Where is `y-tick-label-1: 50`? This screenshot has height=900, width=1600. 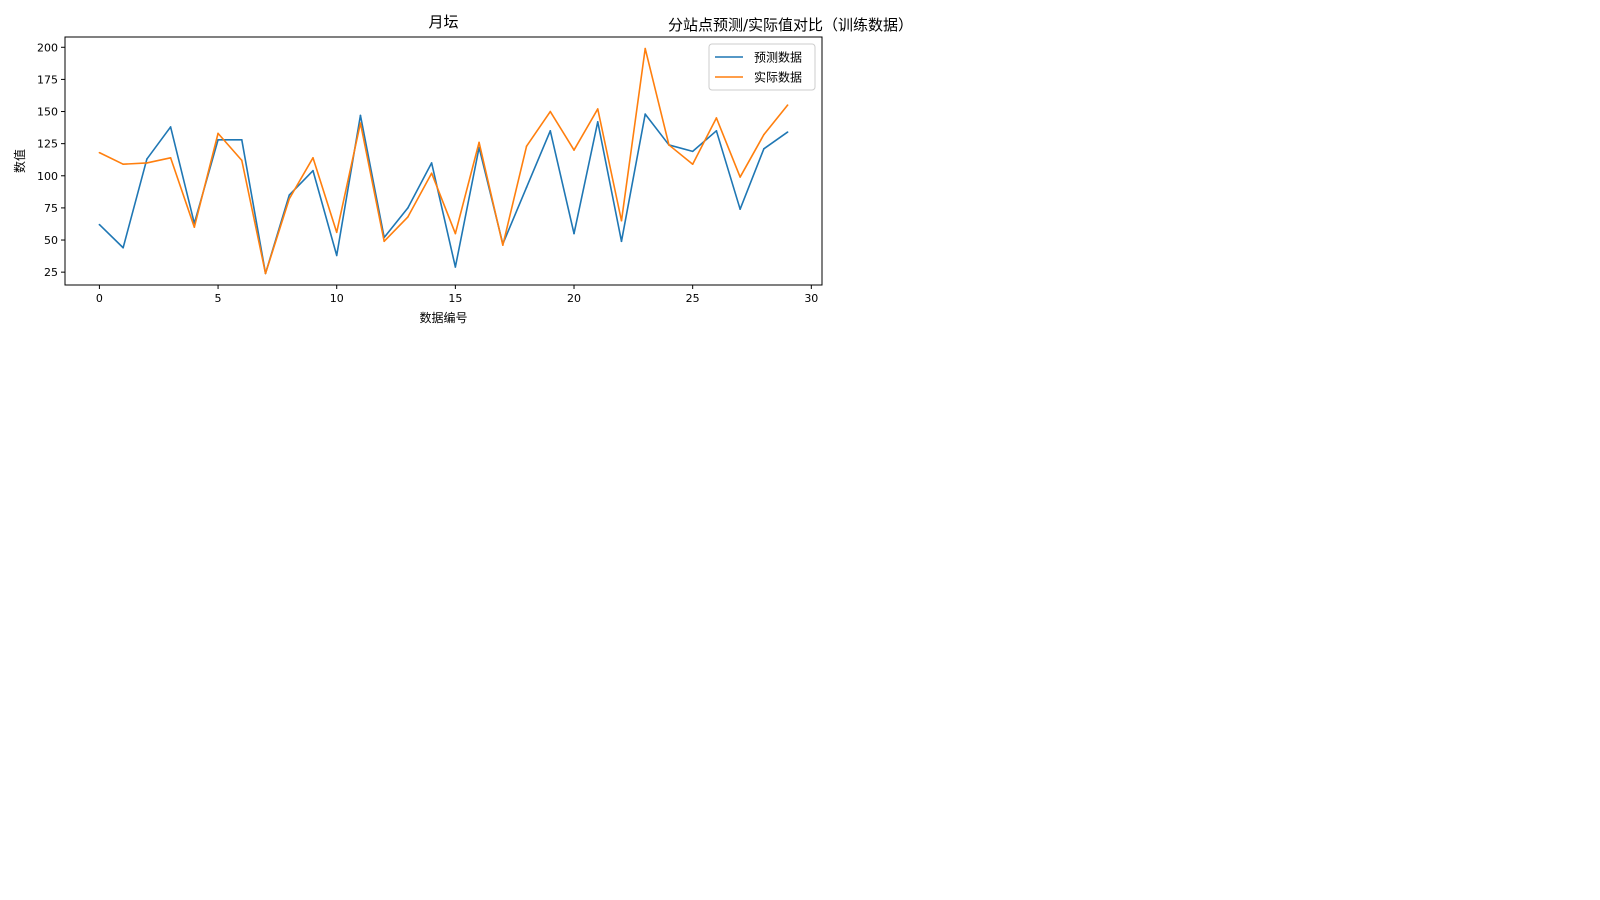 y-tick-label-1: 50 is located at coordinates (51, 240).